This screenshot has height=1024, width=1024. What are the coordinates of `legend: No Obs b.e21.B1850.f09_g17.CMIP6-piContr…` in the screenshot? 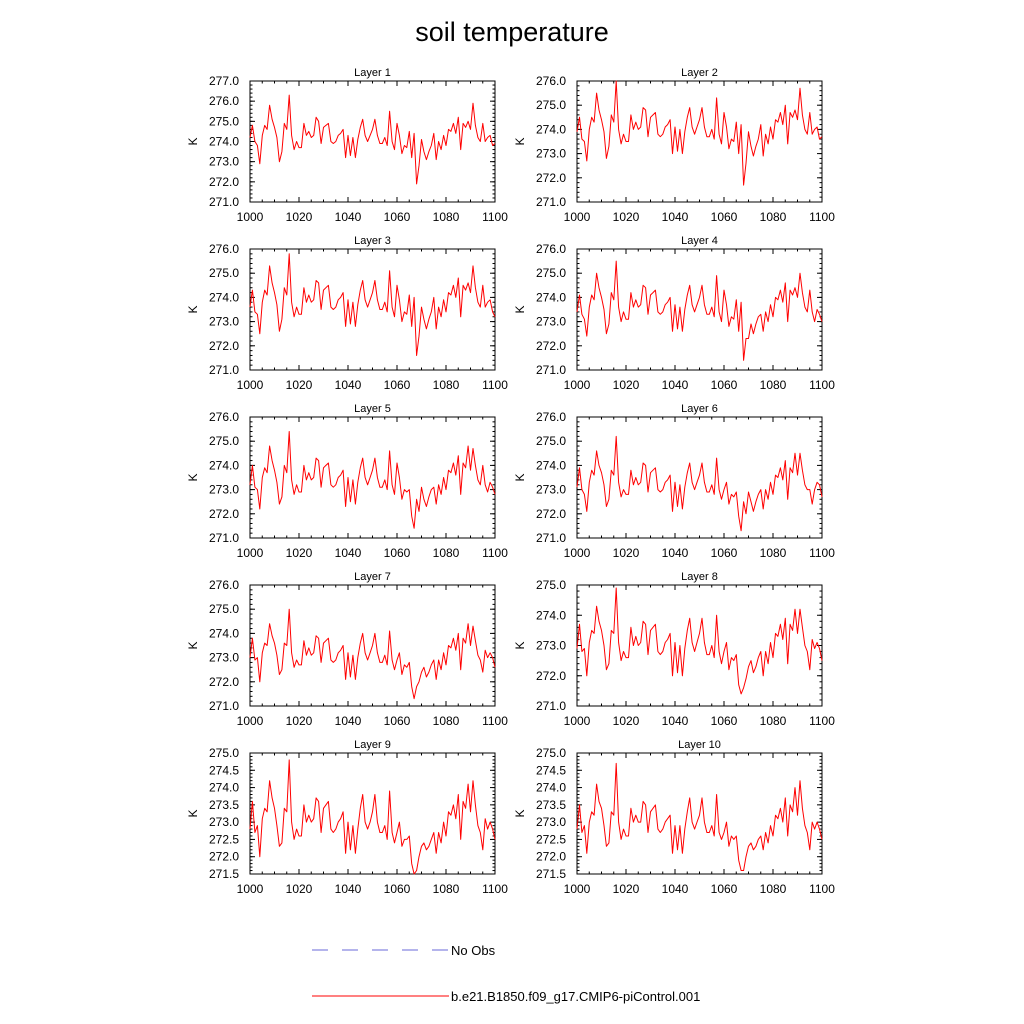 It's located at (506, 973).